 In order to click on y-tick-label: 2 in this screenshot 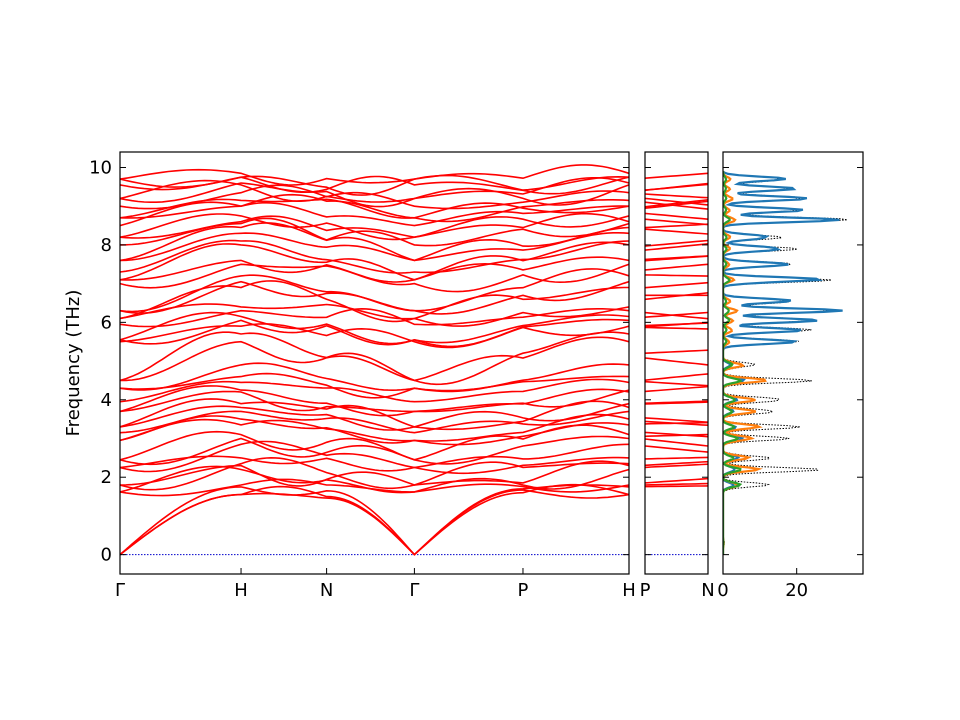, I will do `click(106, 477)`.